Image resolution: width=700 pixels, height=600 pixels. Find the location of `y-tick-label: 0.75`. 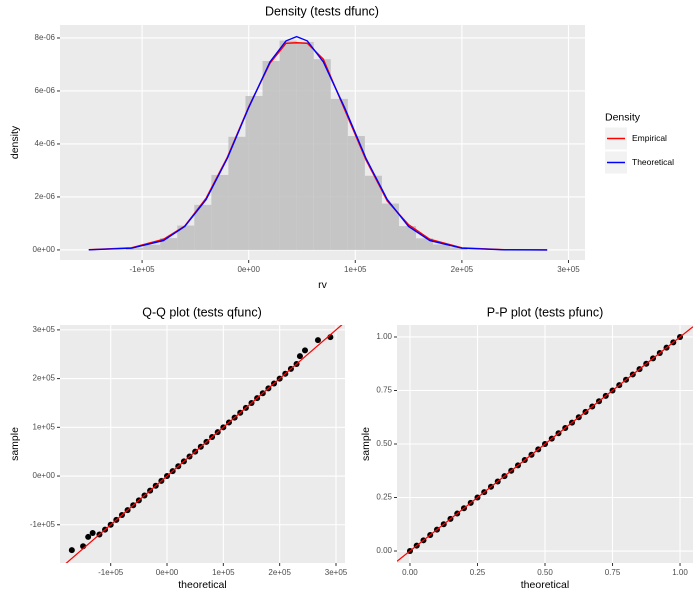

y-tick-label: 0.75 is located at coordinates (384, 390).